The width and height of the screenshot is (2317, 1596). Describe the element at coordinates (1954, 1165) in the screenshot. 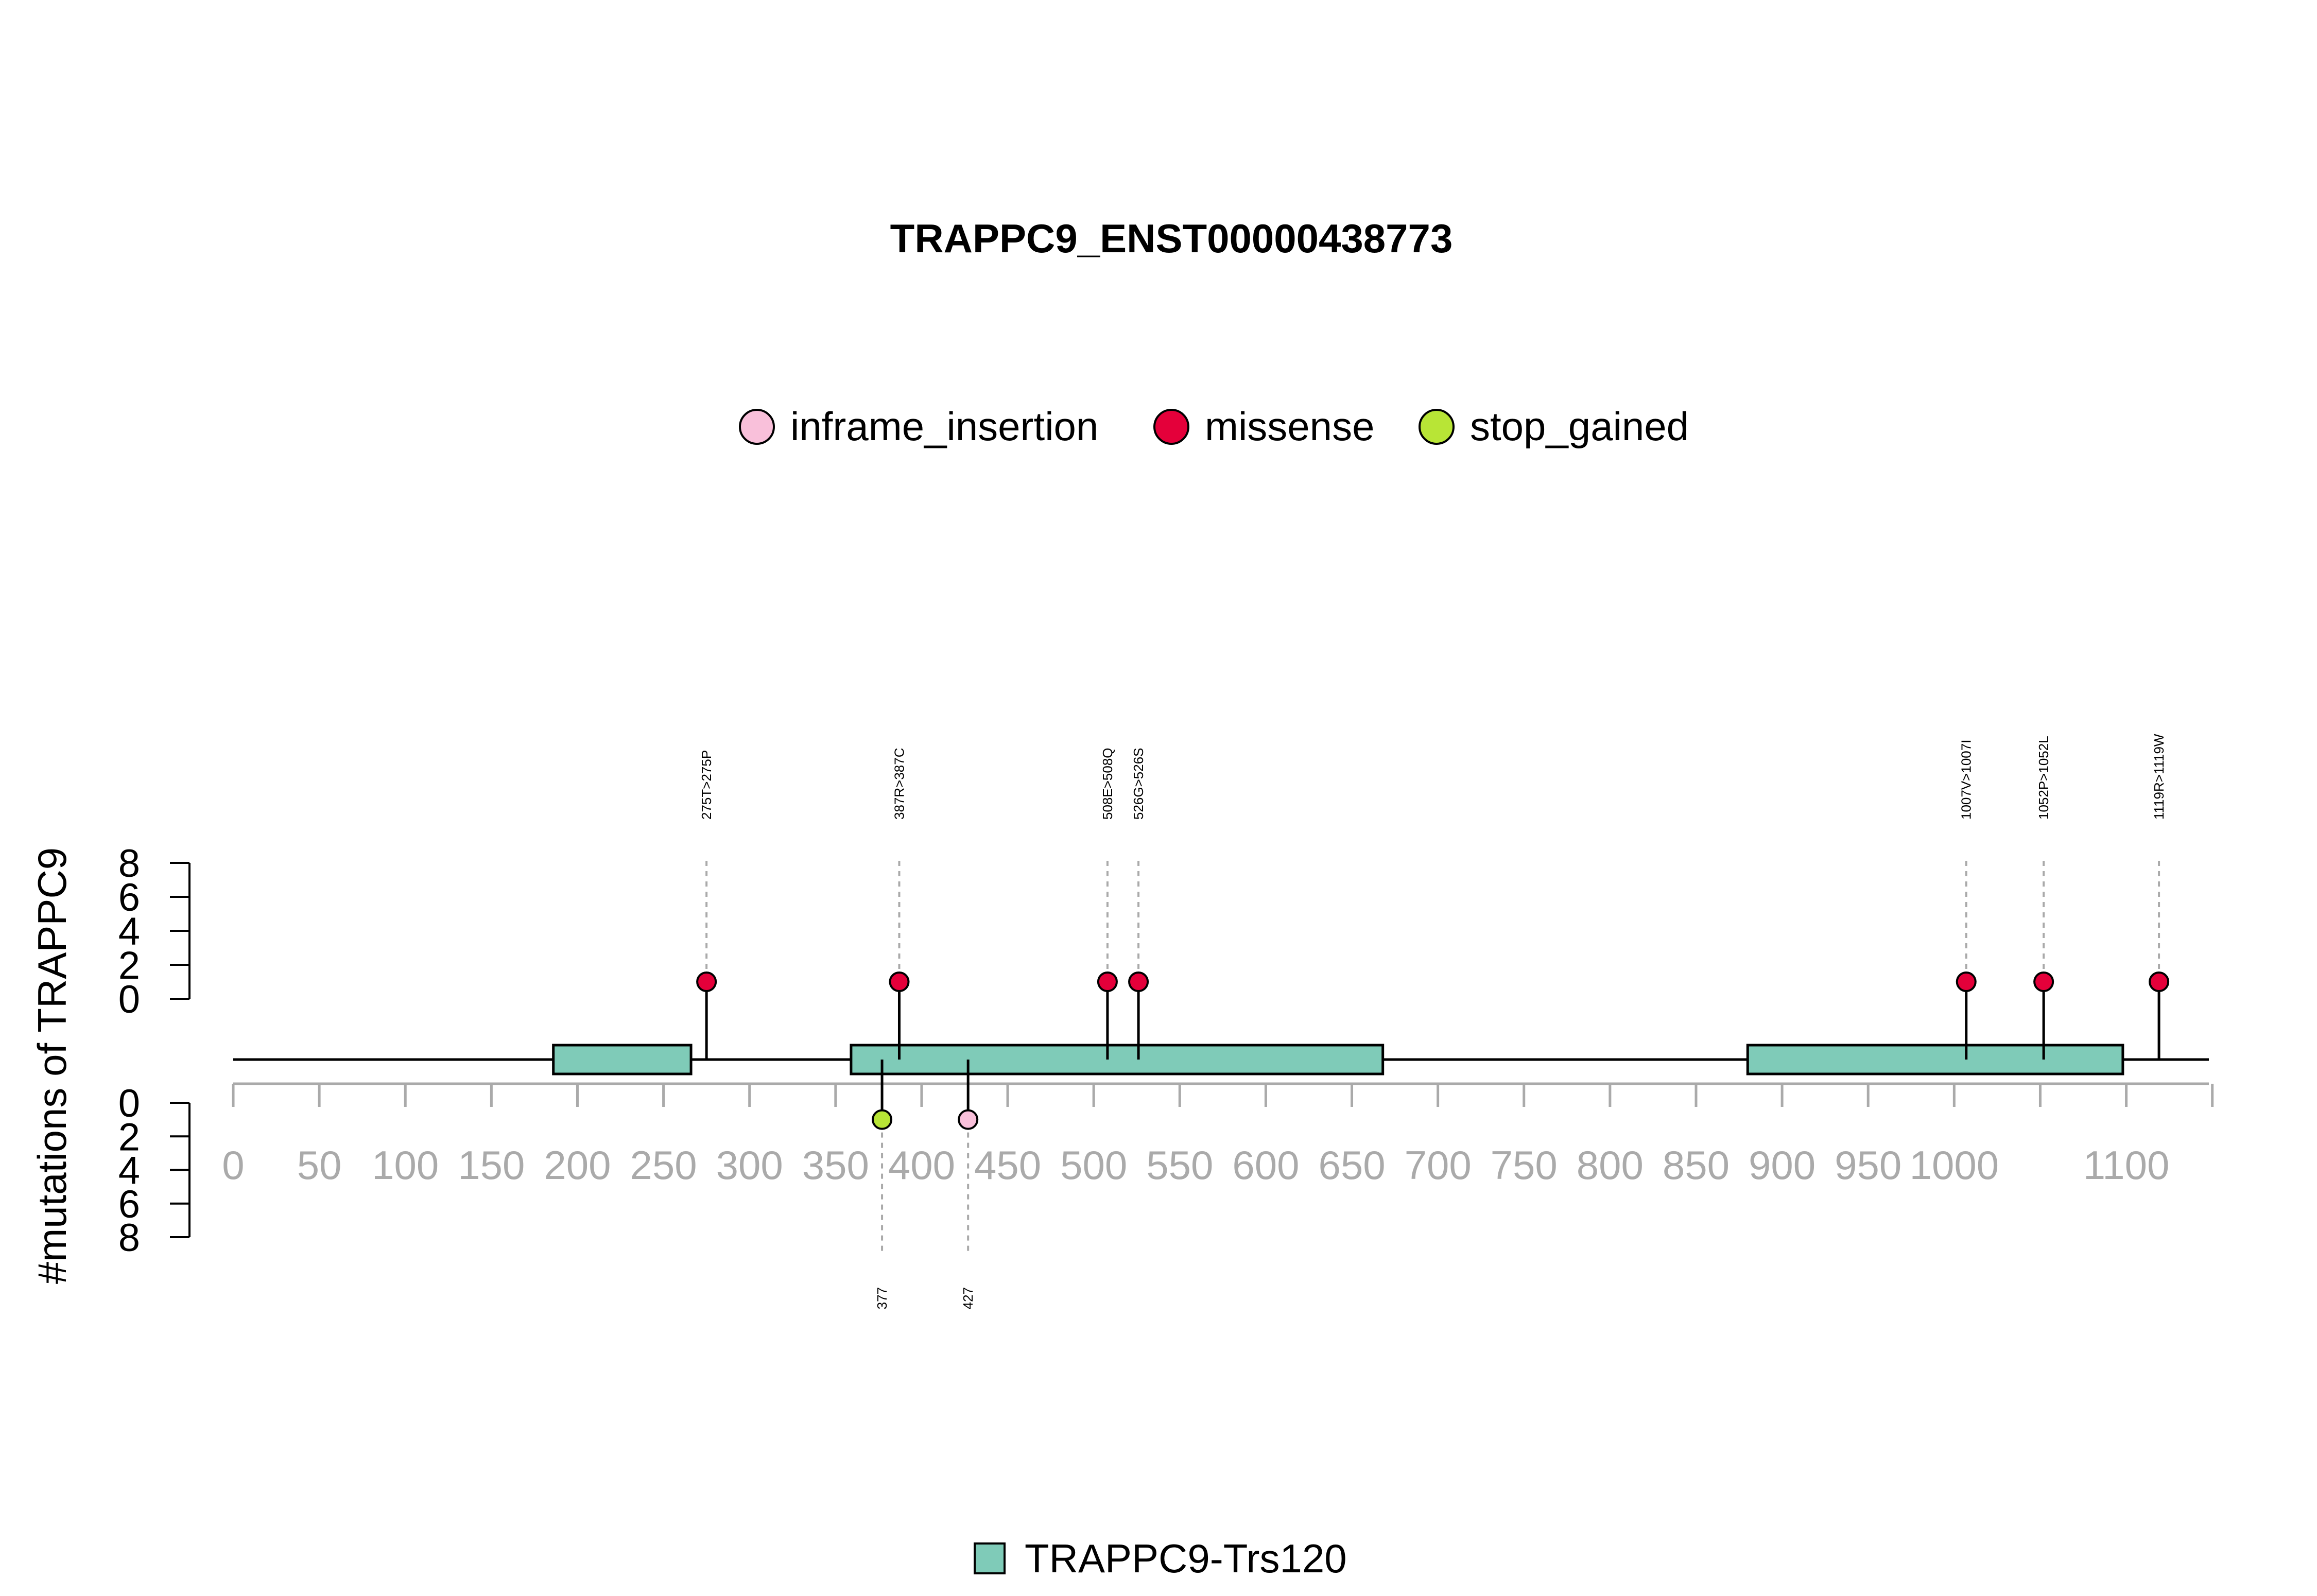

I see `x-tick-label: 1000` at that location.